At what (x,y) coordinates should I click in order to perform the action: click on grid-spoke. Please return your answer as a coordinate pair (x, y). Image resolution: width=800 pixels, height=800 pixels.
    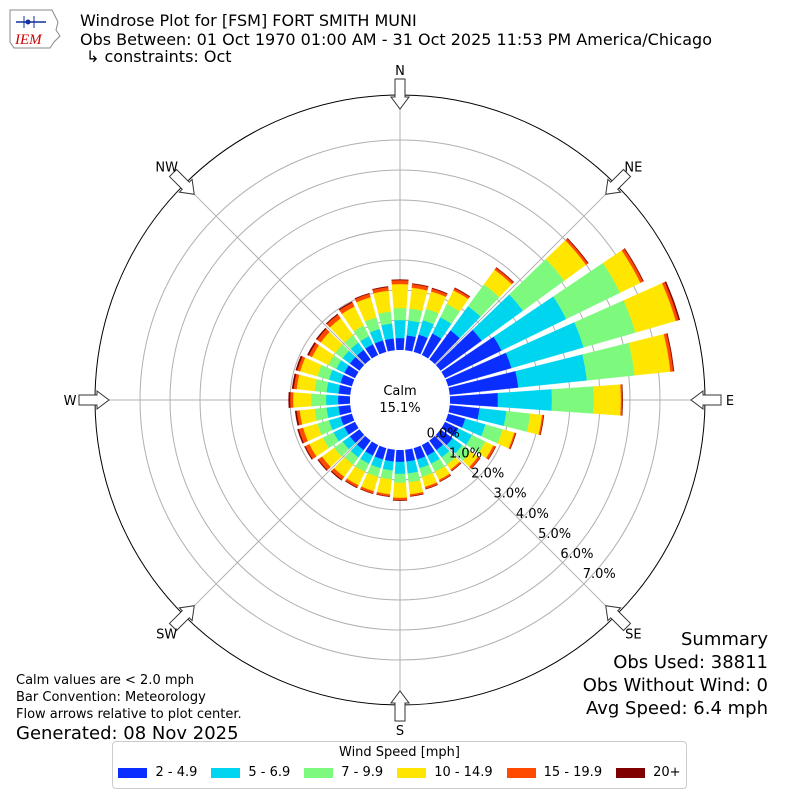
    Looking at the image, I should click on (526, 526).